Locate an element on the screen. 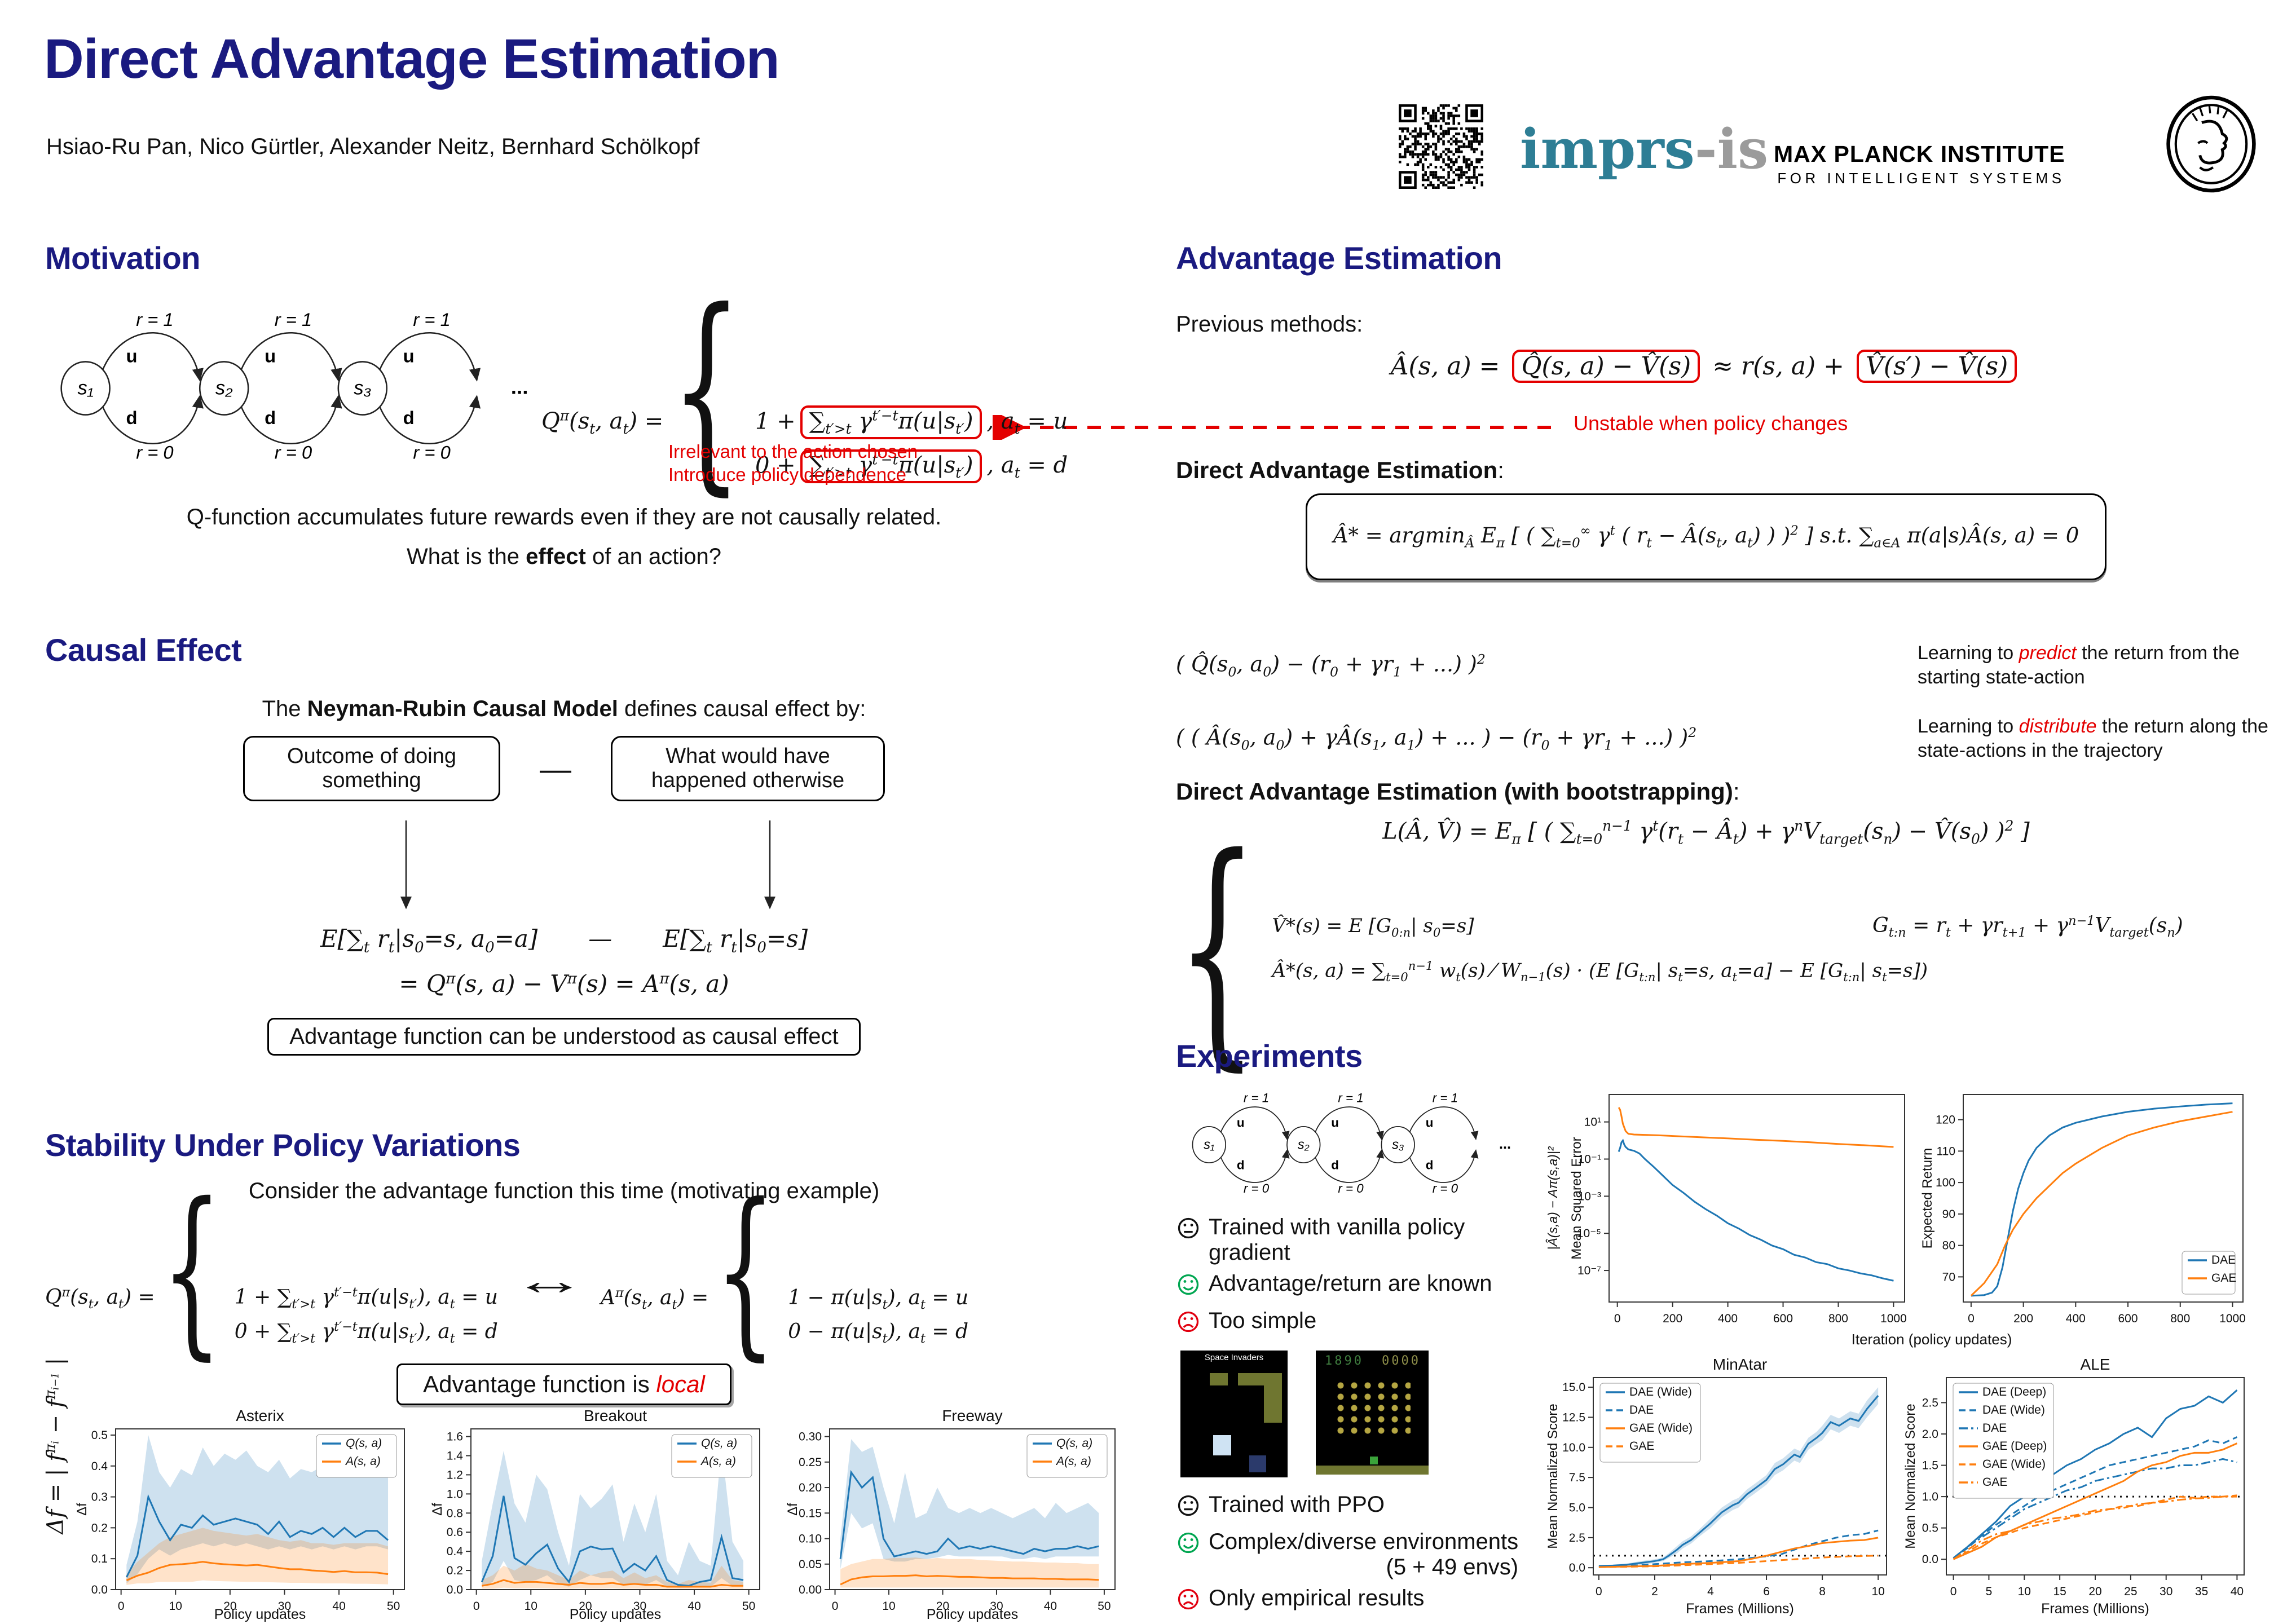  irrelevant-sum-box-d: ∑t′>t γt′−tπ(u|st′) is located at coordinates (891, 466).